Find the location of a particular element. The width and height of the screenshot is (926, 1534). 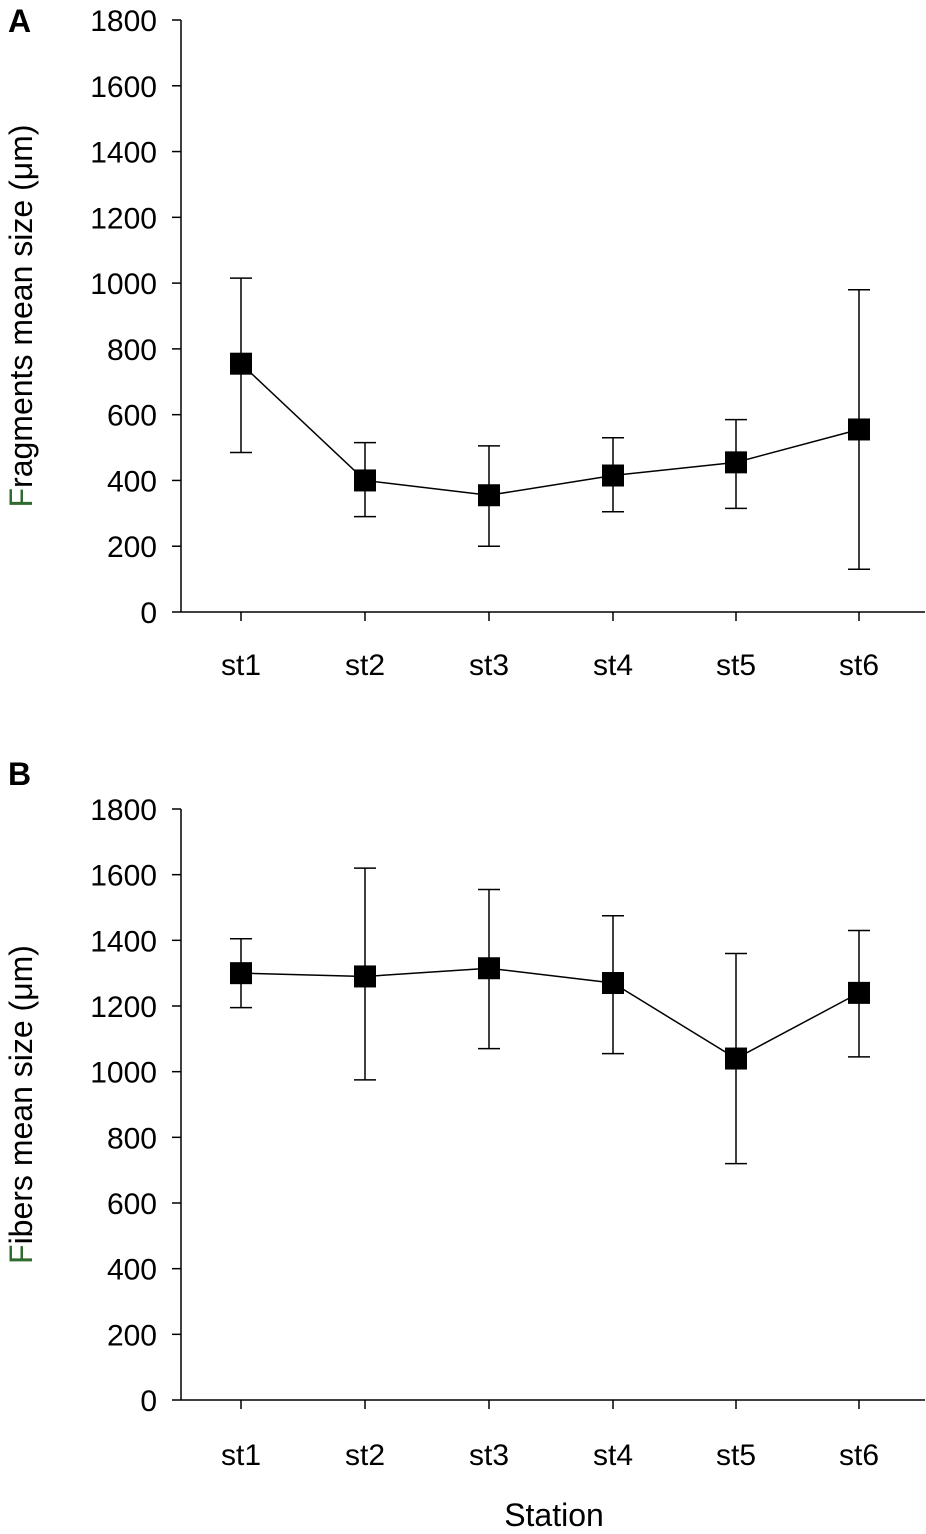

x-axis-title: Station is located at coordinates (554, 1515).